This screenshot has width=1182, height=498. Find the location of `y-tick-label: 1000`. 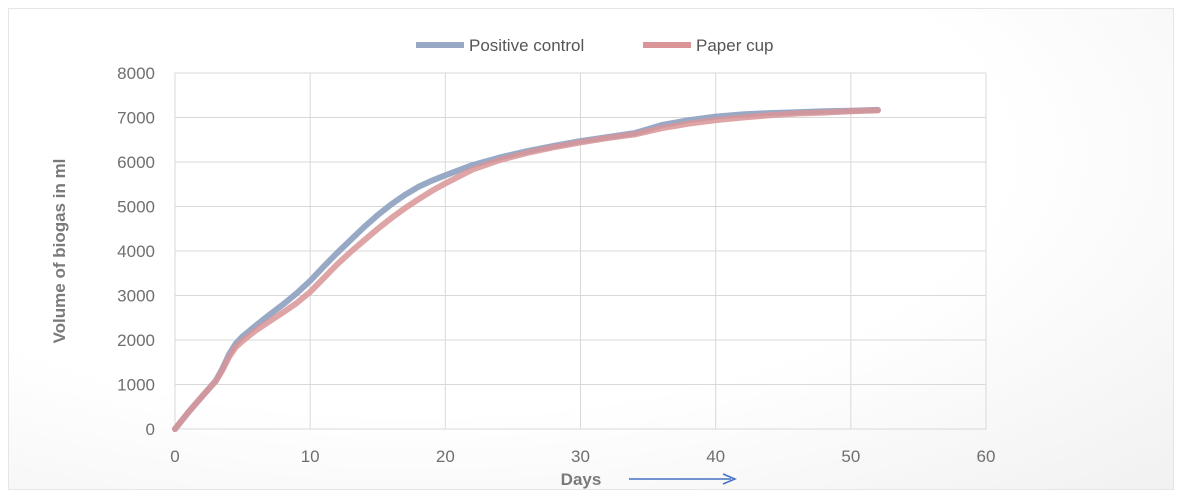

y-tick-label: 1000 is located at coordinates (136, 385).